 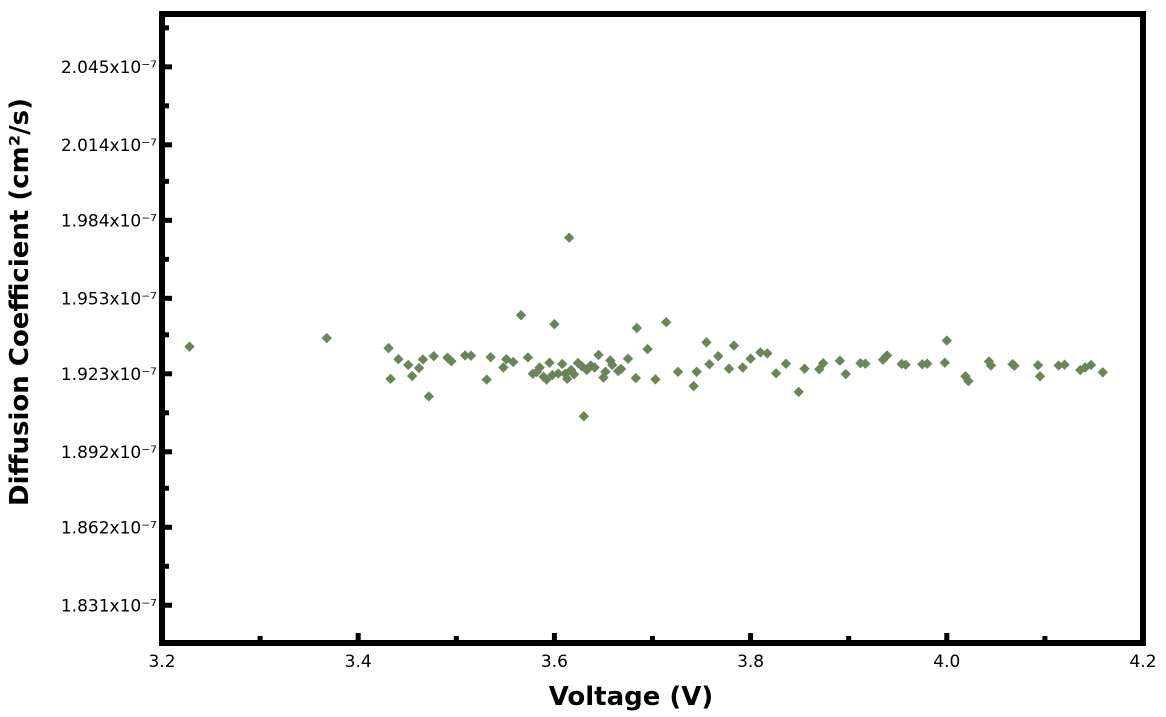 What do you see at coordinates (946, 662) in the screenshot?
I see `x-tick-label: 4.0` at bounding box center [946, 662].